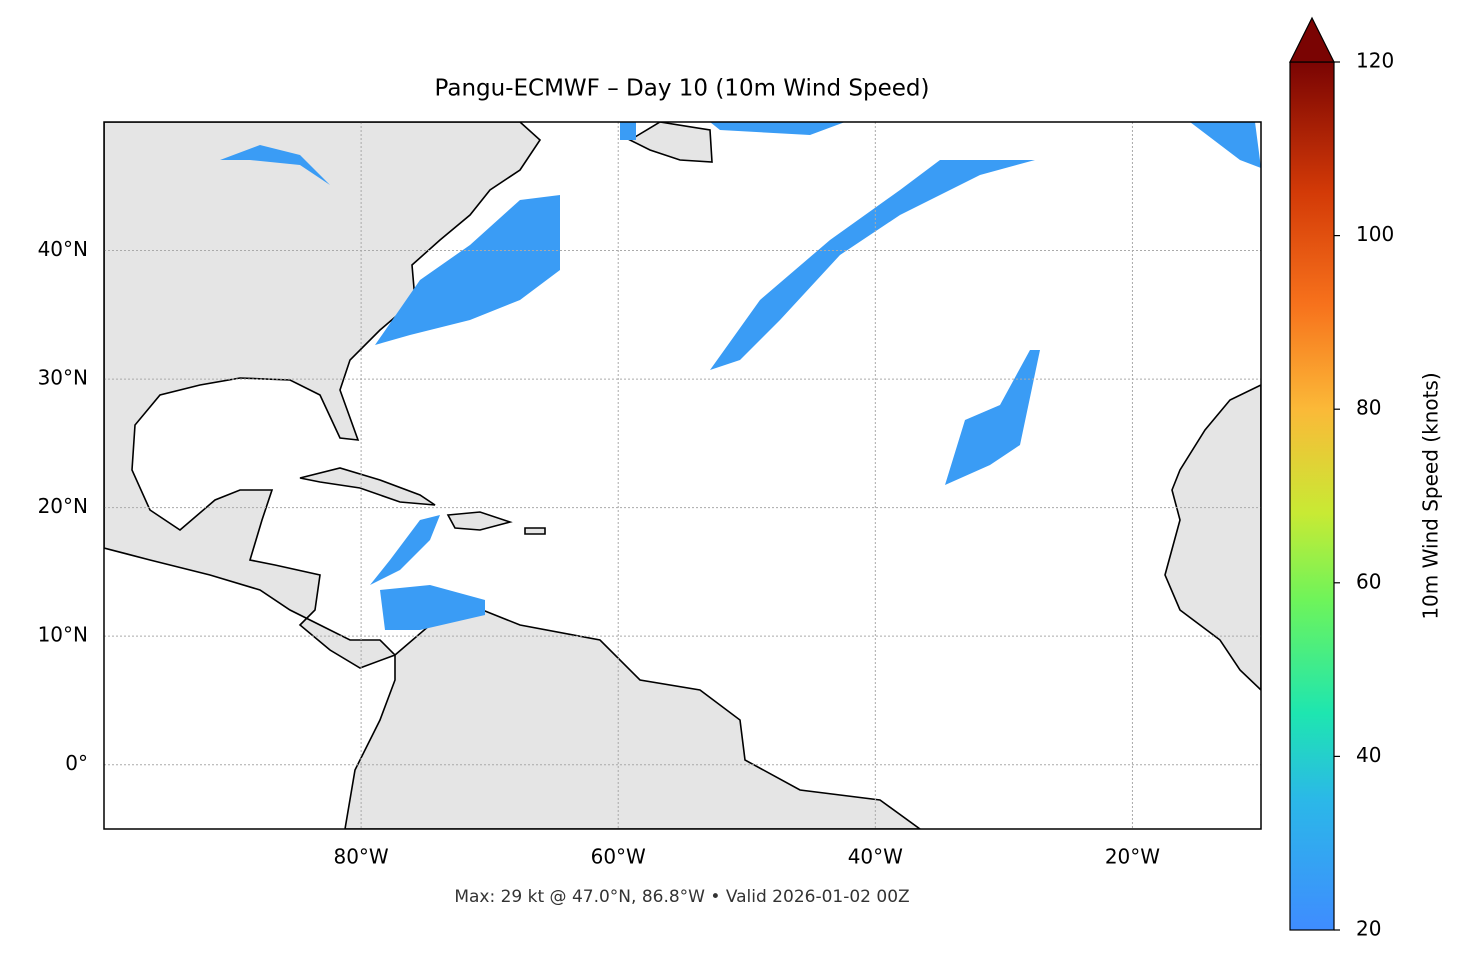 The width and height of the screenshot is (1466, 973). What do you see at coordinates (875, 857) in the screenshot?
I see `x-tick-label: 40°W` at bounding box center [875, 857].